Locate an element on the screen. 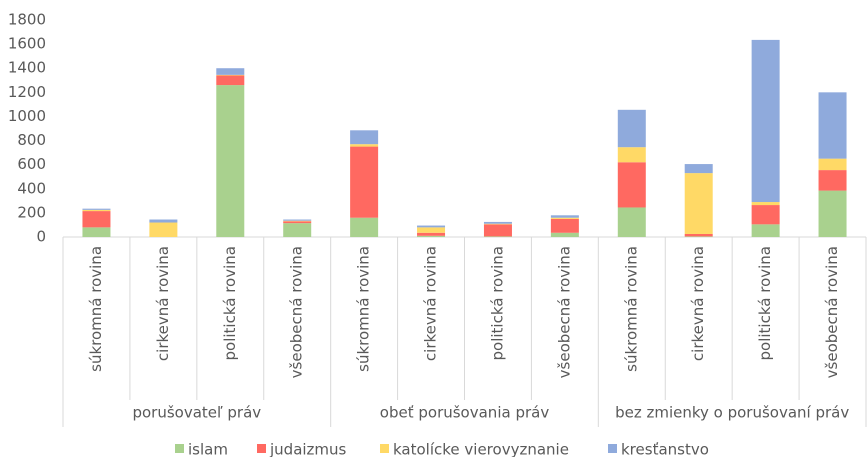  y-tick-label: 1200 is located at coordinates (27, 92).